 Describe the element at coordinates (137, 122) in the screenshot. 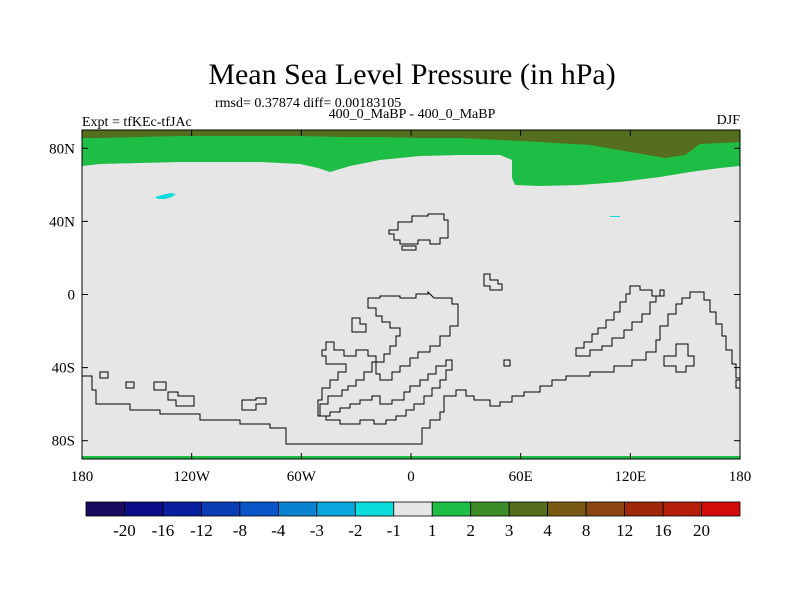

I see `experiment-label: Expt = tfKEc-tfJAc` at that location.